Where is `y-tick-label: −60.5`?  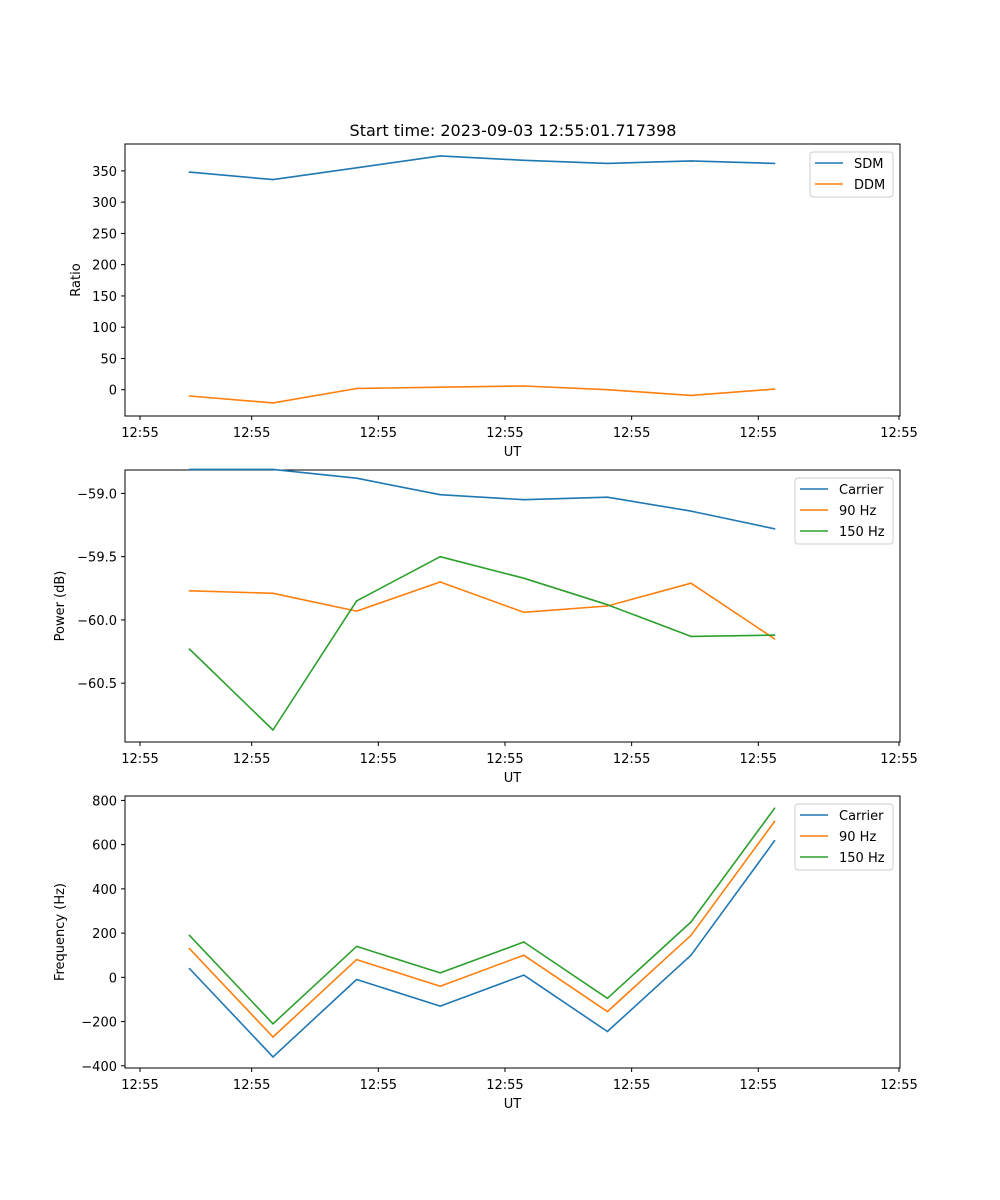 y-tick-label: −60.5 is located at coordinates (97, 684).